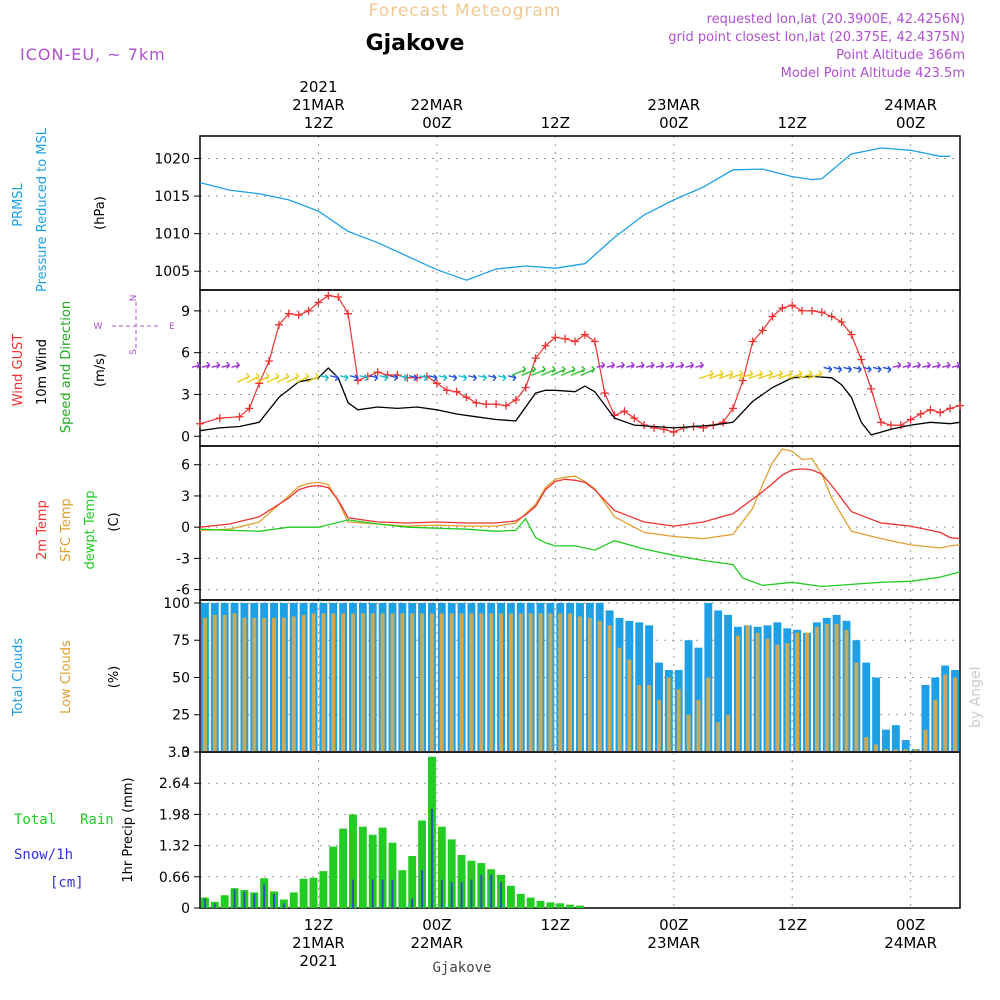 This screenshot has height=1000, width=1000. What do you see at coordinates (78, 529) in the screenshot?
I see `temp-labels: 2m Temp SFC Temp dewpt Temp (C)` at bounding box center [78, 529].